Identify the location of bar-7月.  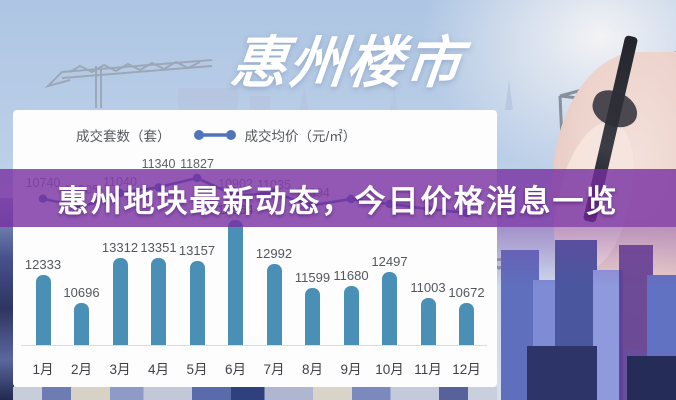
(274, 304).